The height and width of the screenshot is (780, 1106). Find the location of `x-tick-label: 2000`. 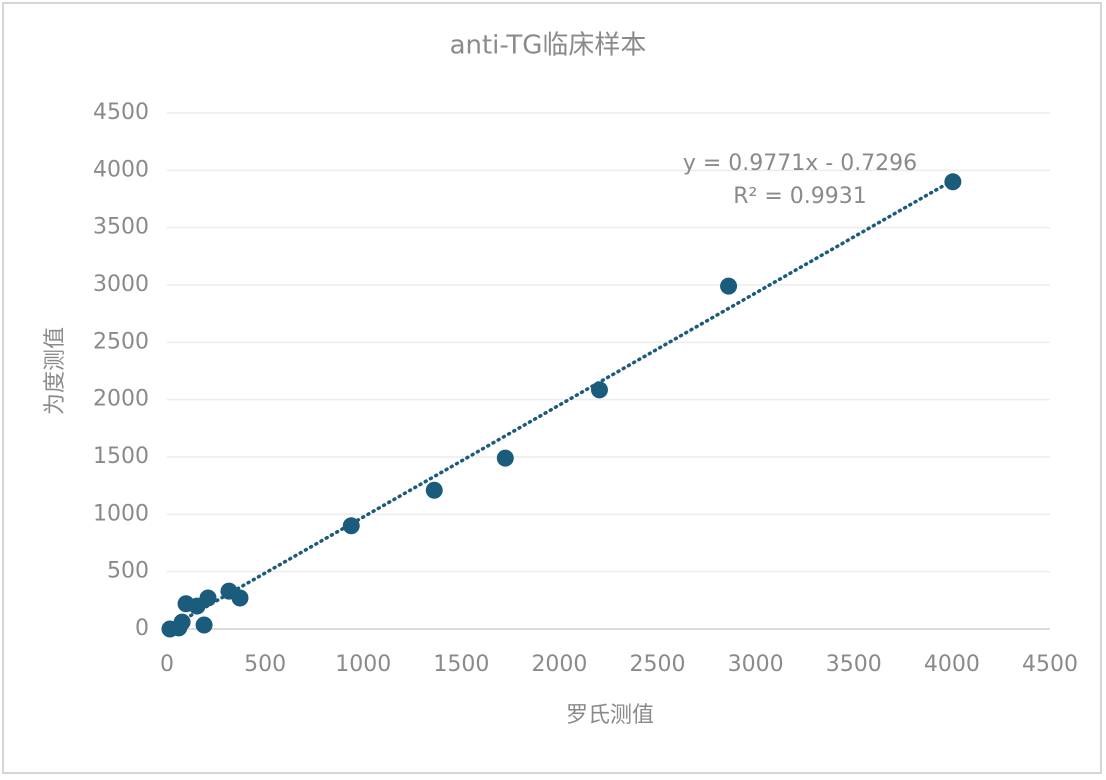

x-tick-label: 2000 is located at coordinates (559, 664).